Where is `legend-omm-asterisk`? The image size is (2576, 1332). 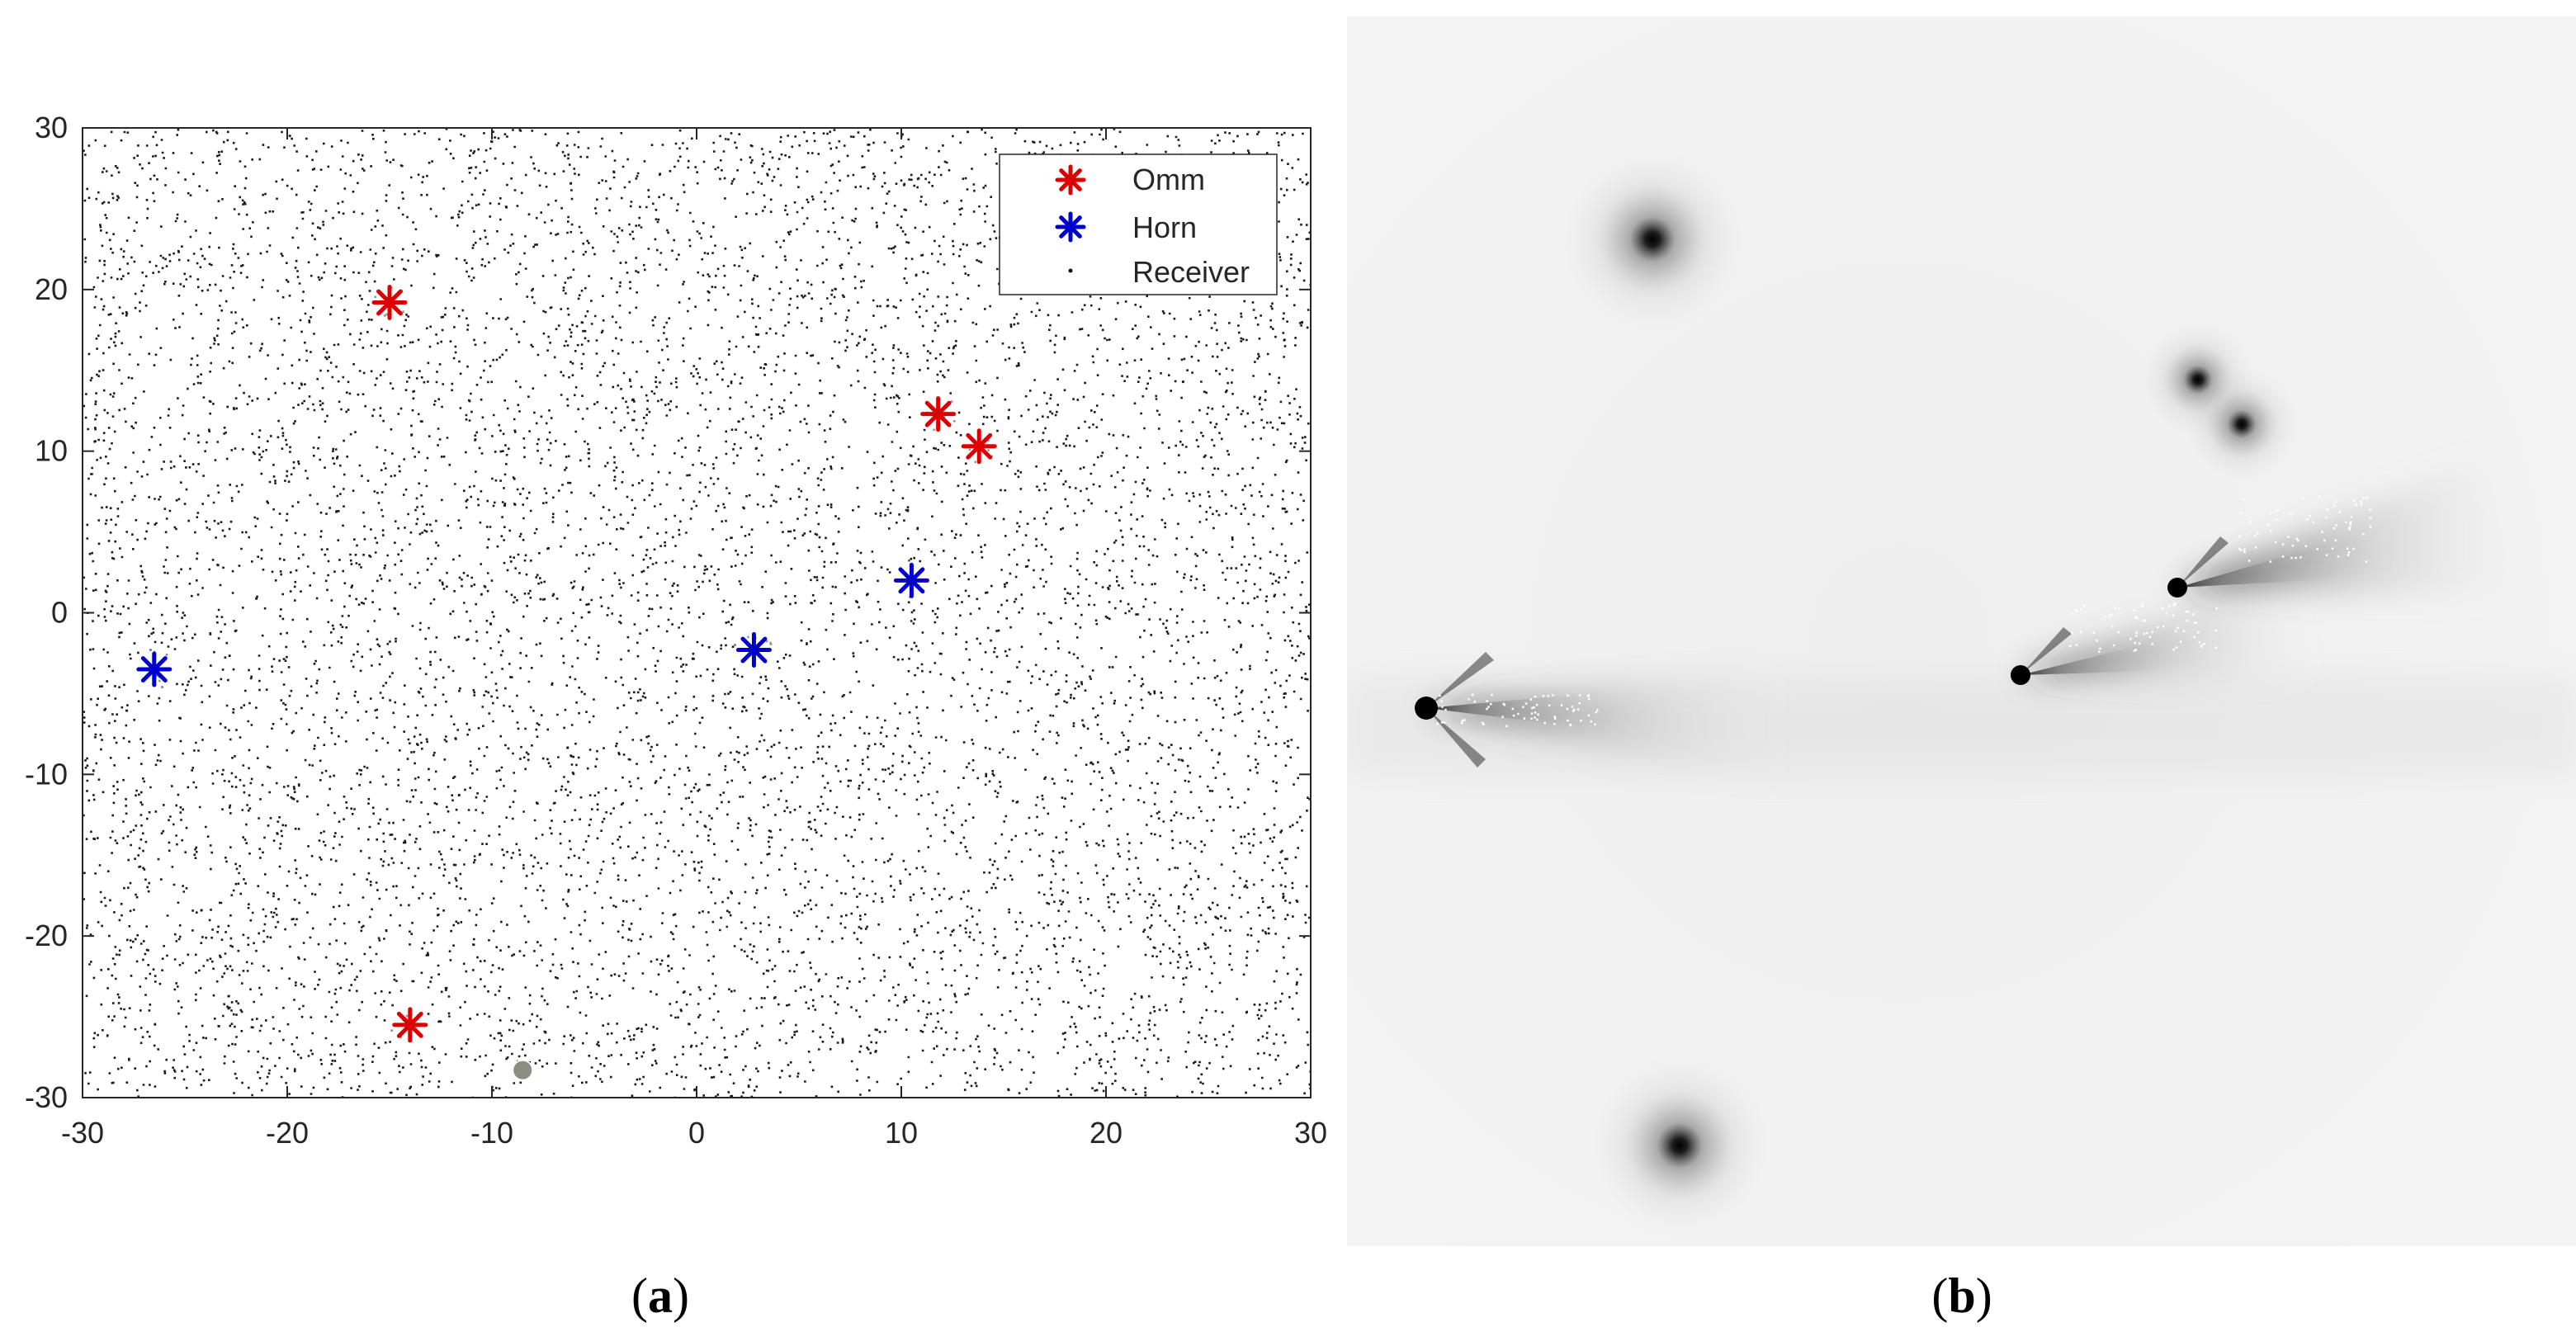
legend-omm-asterisk is located at coordinates (1070, 180).